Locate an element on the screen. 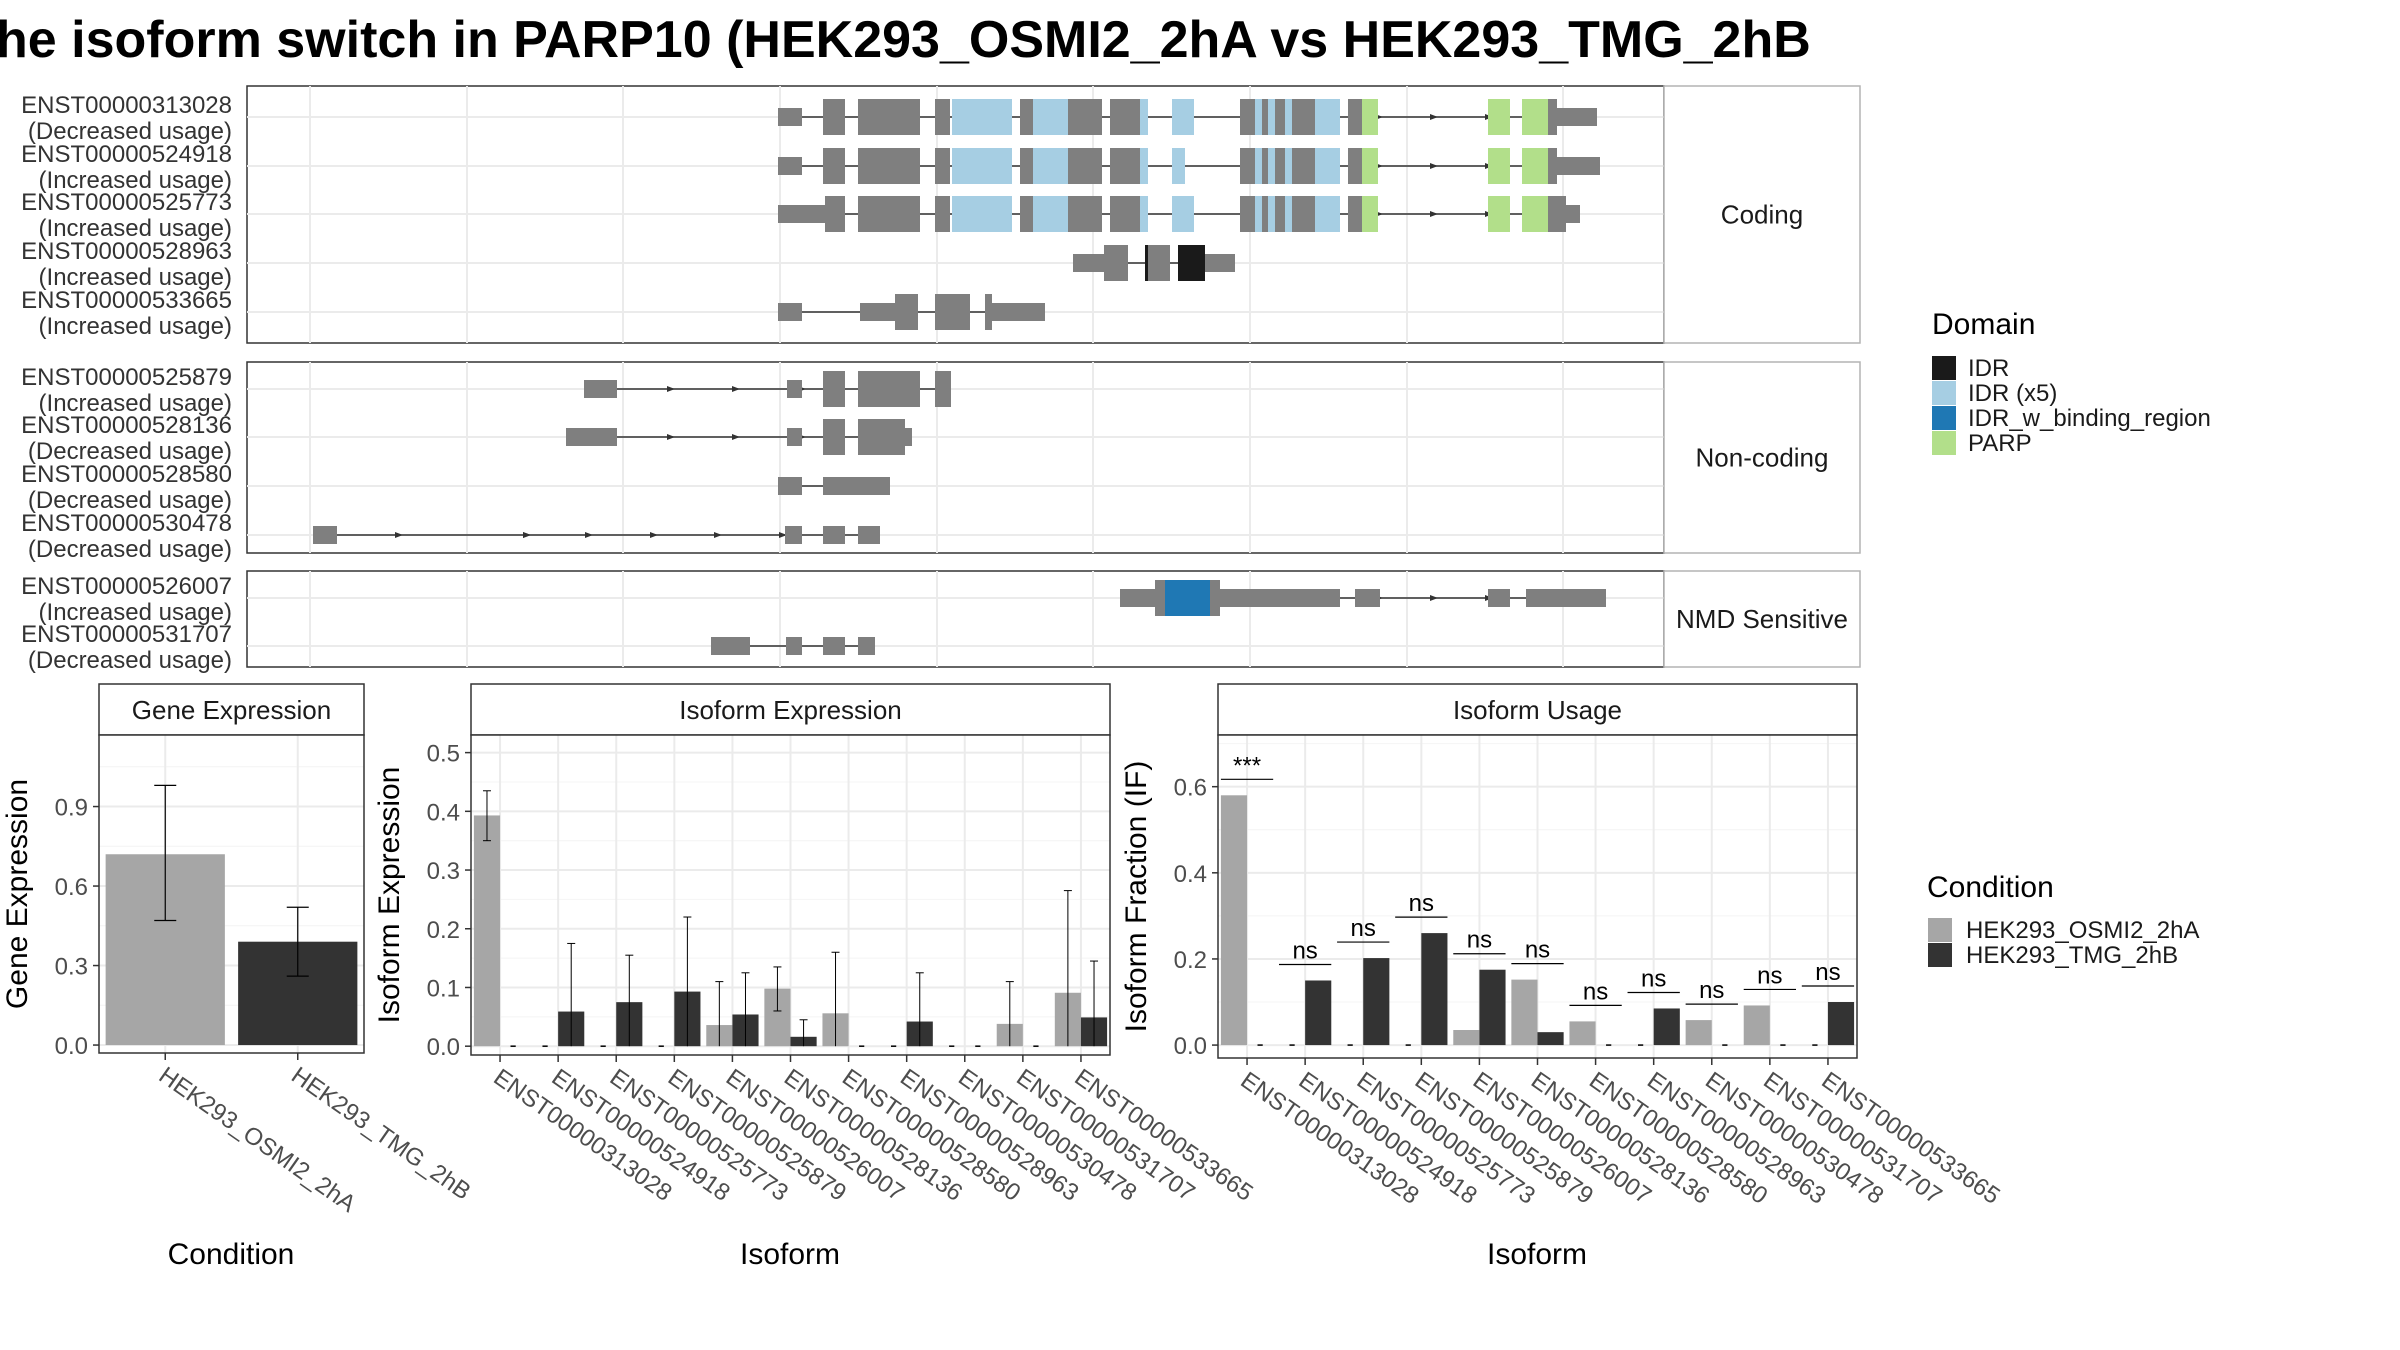 The height and width of the screenshot is (1350, 2400). y-tick-label: 0.0 is located at coordinates (71, 1046).